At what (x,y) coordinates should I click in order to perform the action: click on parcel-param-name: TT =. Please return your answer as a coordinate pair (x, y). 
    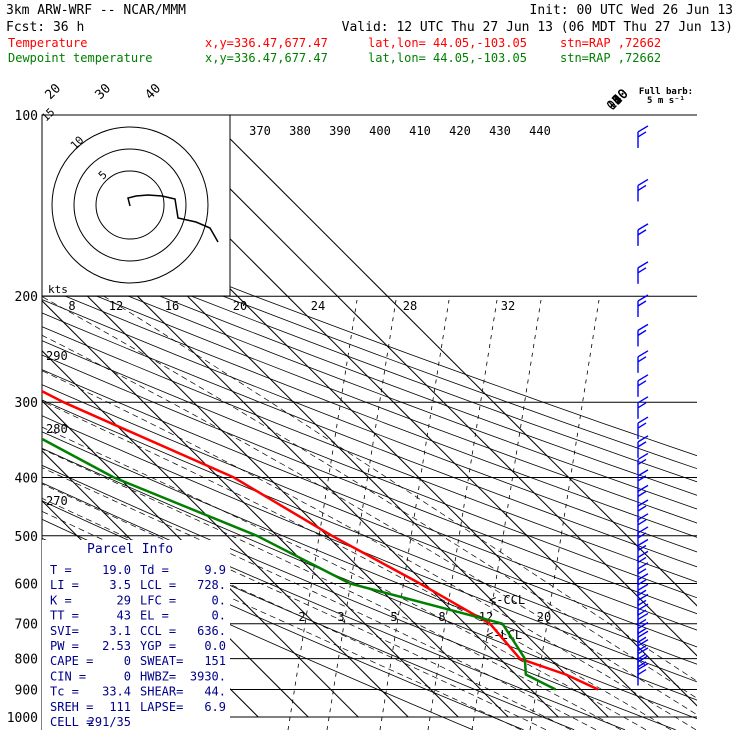
    Looking at the image, I should click on (64, 616).